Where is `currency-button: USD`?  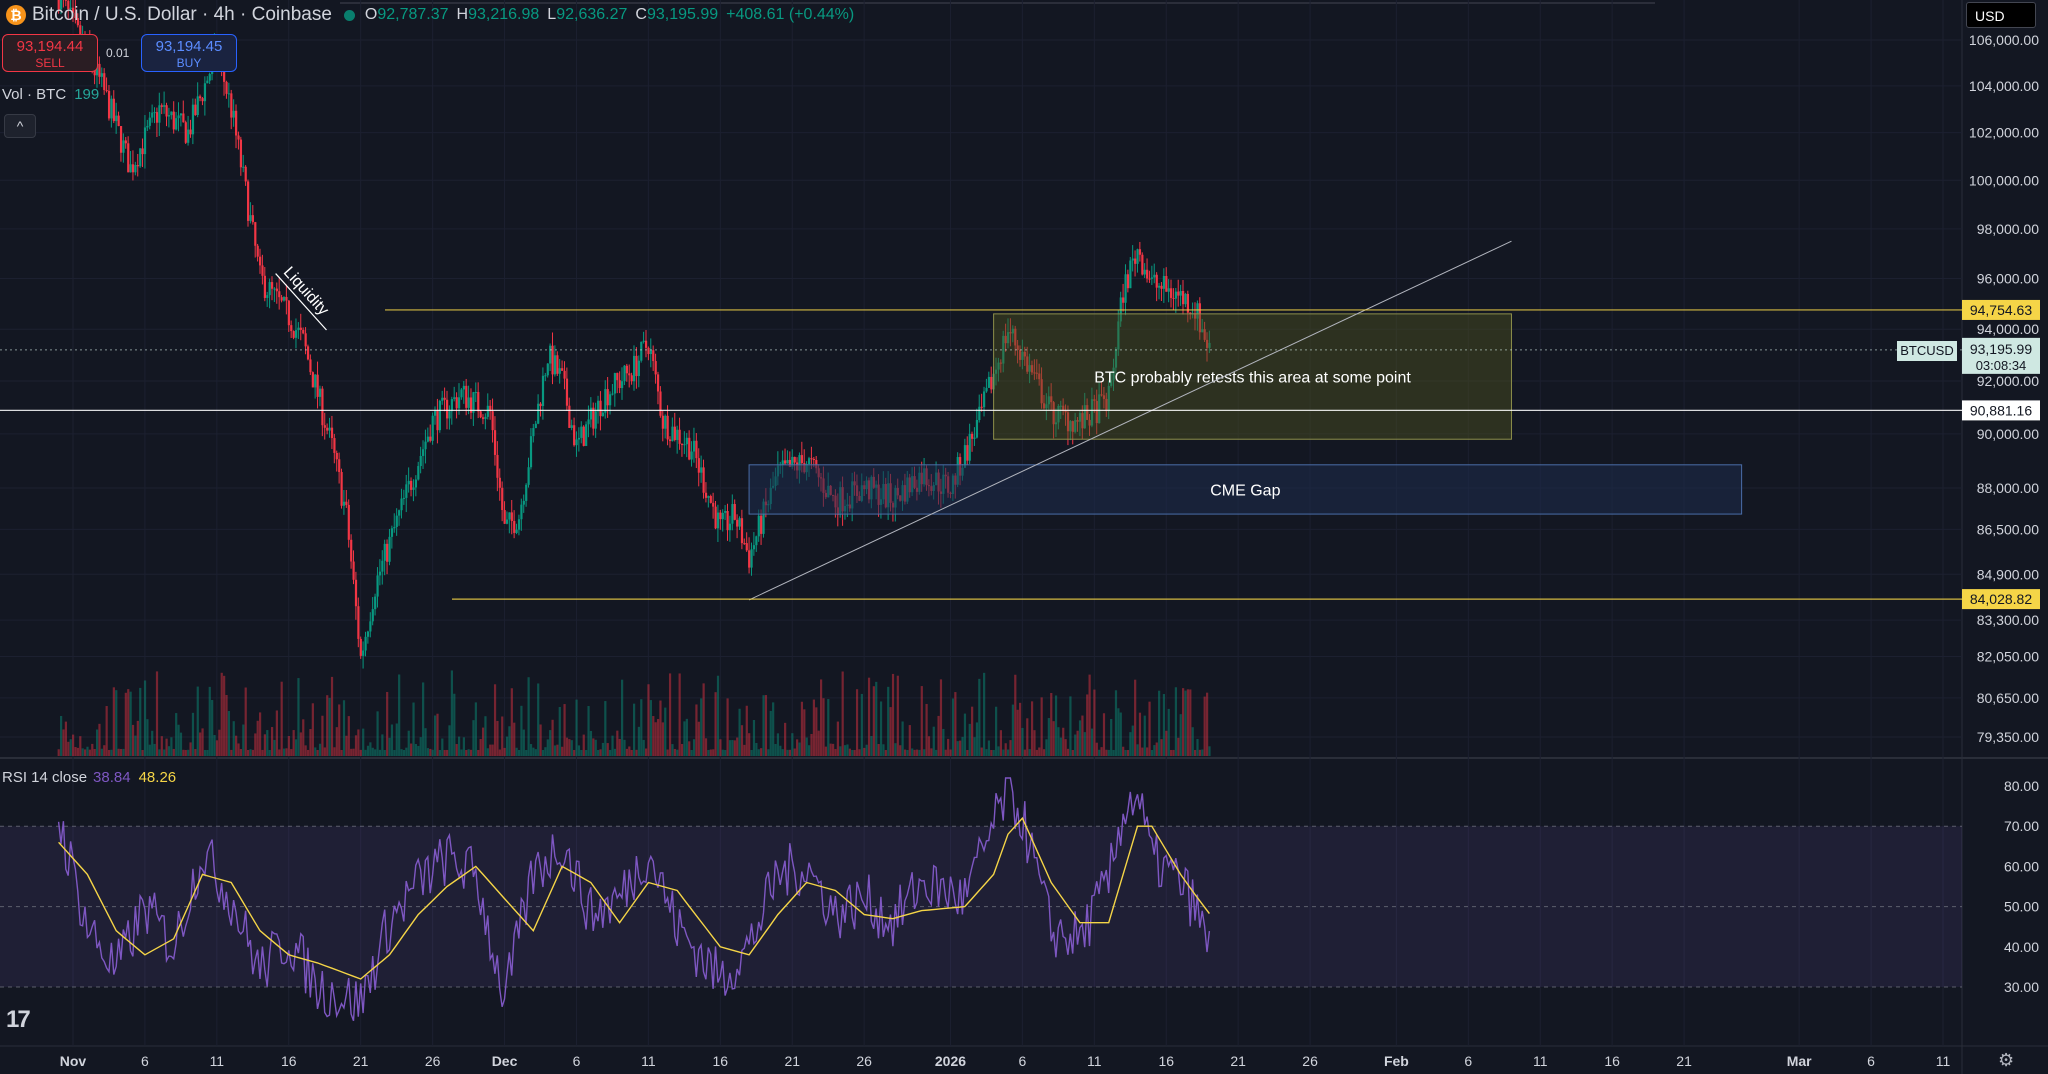 currency-button: USD is located at coordinates (2001, 15).